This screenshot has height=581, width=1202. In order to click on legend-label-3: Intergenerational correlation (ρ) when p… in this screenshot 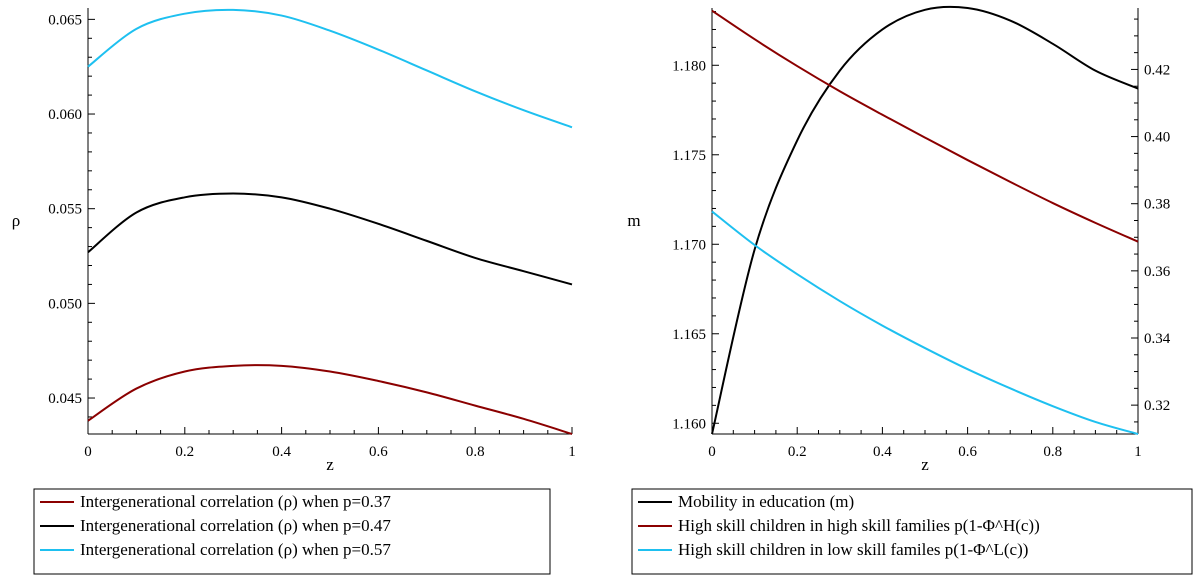, I will do `click(235, 549)`.